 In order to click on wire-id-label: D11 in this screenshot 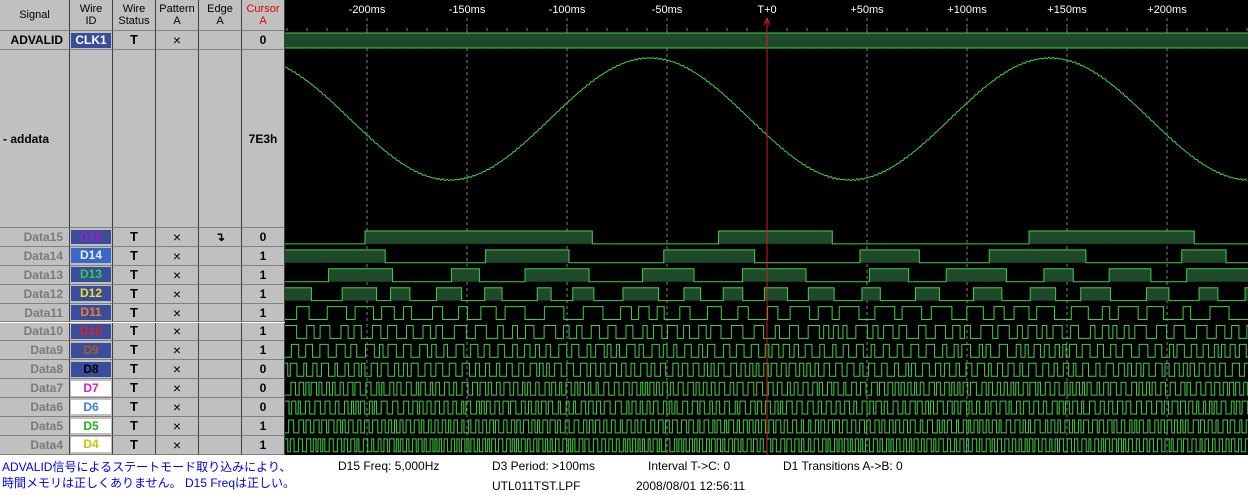, I will do `click(91, 312)`.